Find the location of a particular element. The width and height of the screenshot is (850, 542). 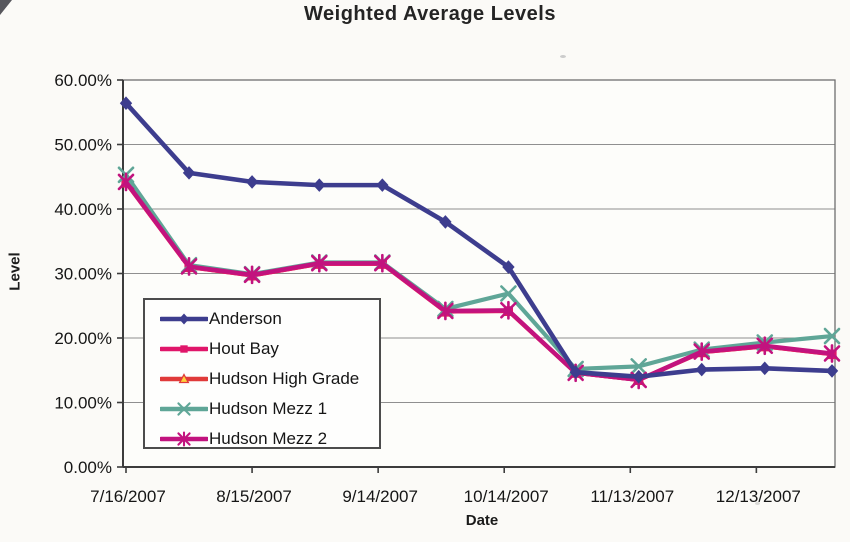

legend-label: Hout Bay is located at coordinates (244, 348).